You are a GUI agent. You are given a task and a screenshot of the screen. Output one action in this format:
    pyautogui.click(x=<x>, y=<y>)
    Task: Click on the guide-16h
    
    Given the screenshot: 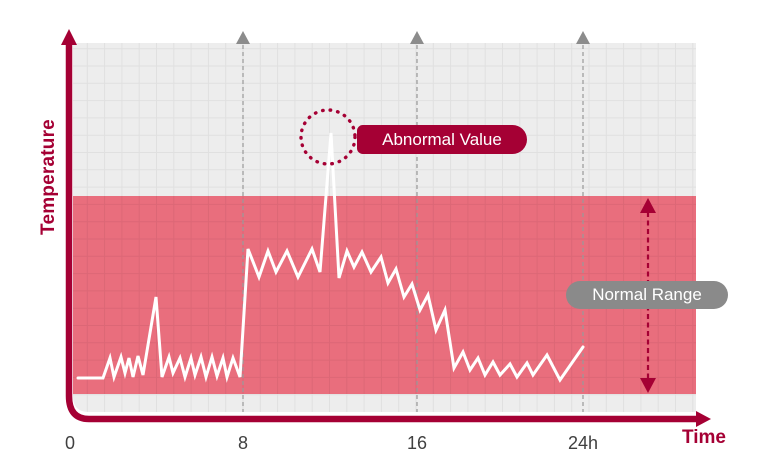 What is the action you would take?
    pyautogui.click(x=417, y=221)
    